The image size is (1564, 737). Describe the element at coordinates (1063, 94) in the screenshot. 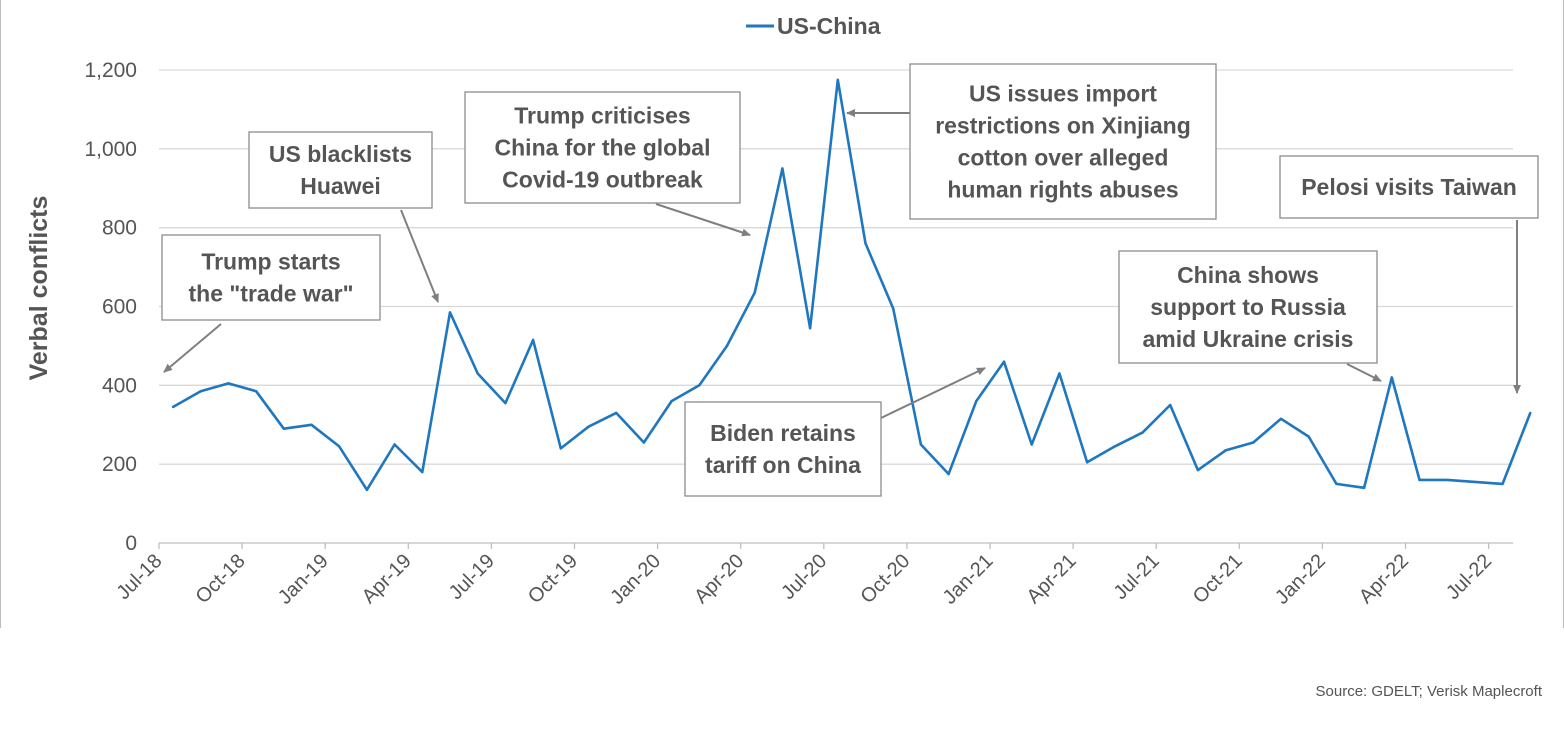

I see `annotation-text: US issues import` at that location.